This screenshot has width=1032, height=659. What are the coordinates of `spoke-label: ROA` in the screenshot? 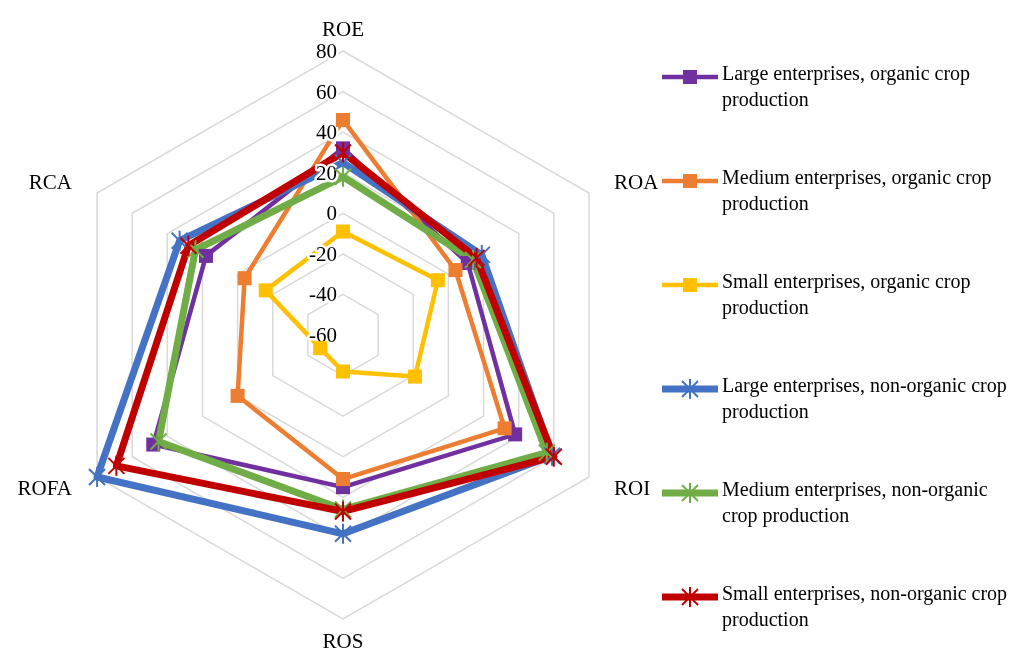 It's located at (637, 182).